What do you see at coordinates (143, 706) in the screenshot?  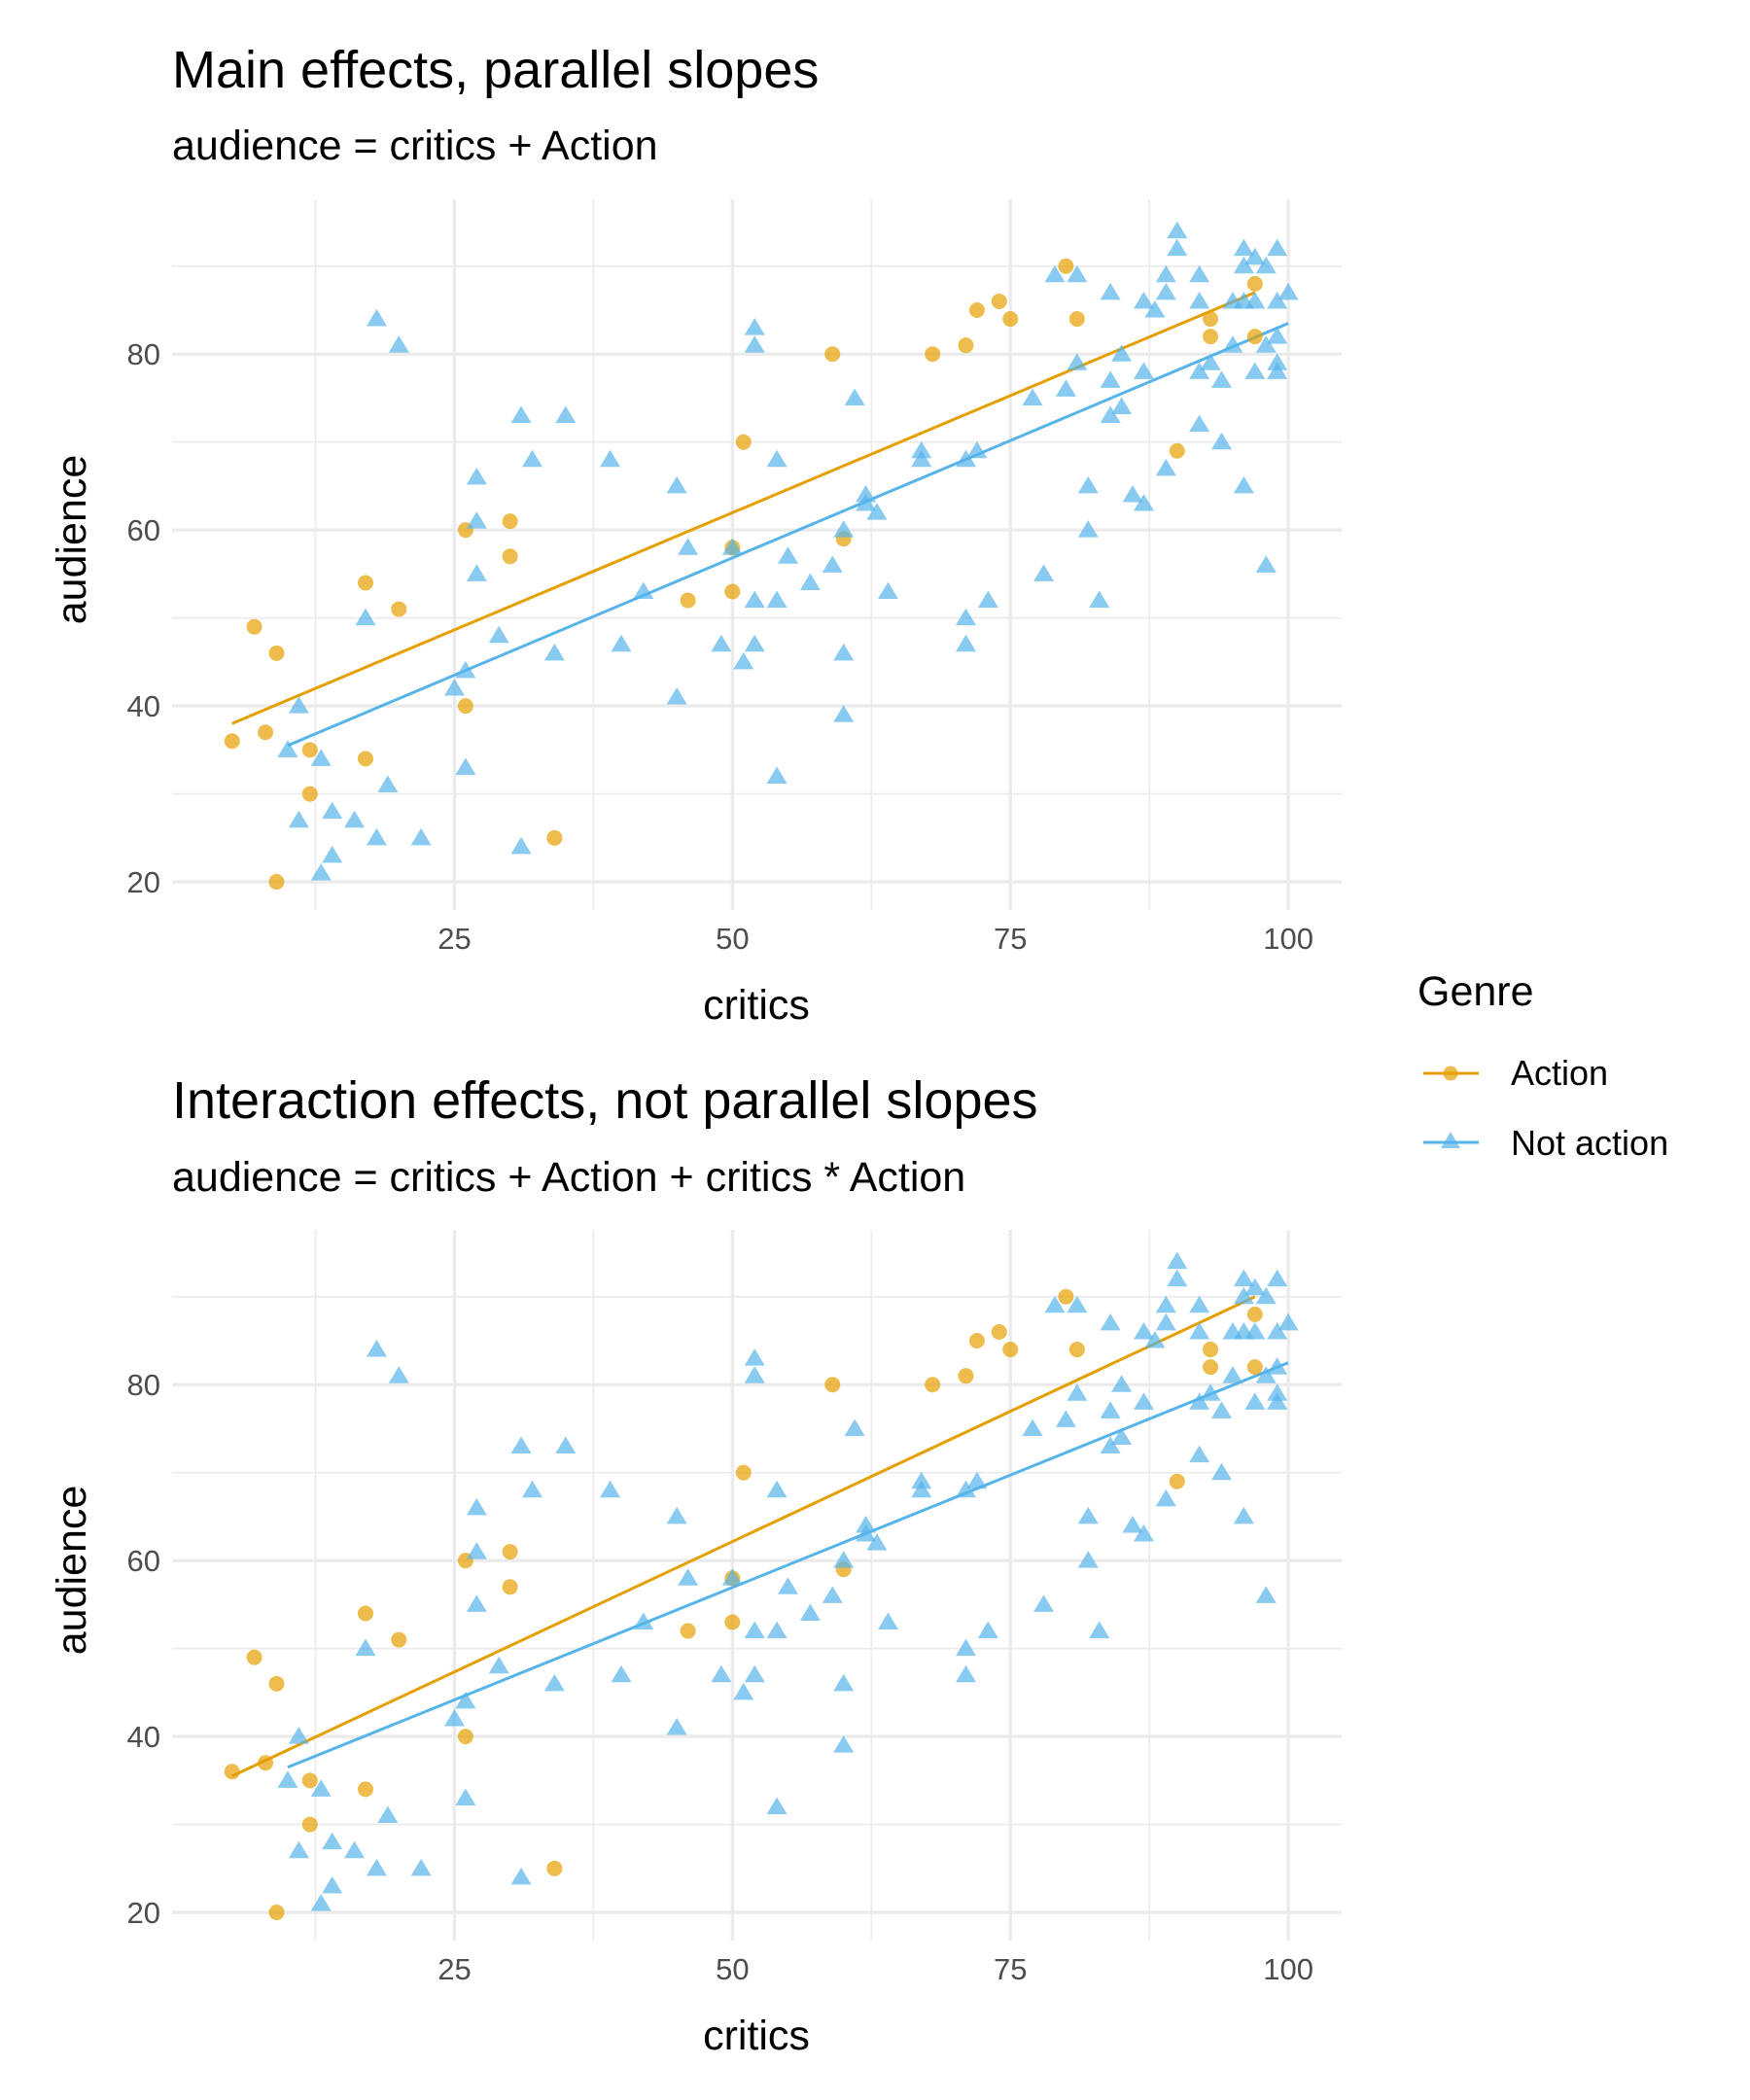 I see `y-tick-label: 40` at bounding box center [143, 706].